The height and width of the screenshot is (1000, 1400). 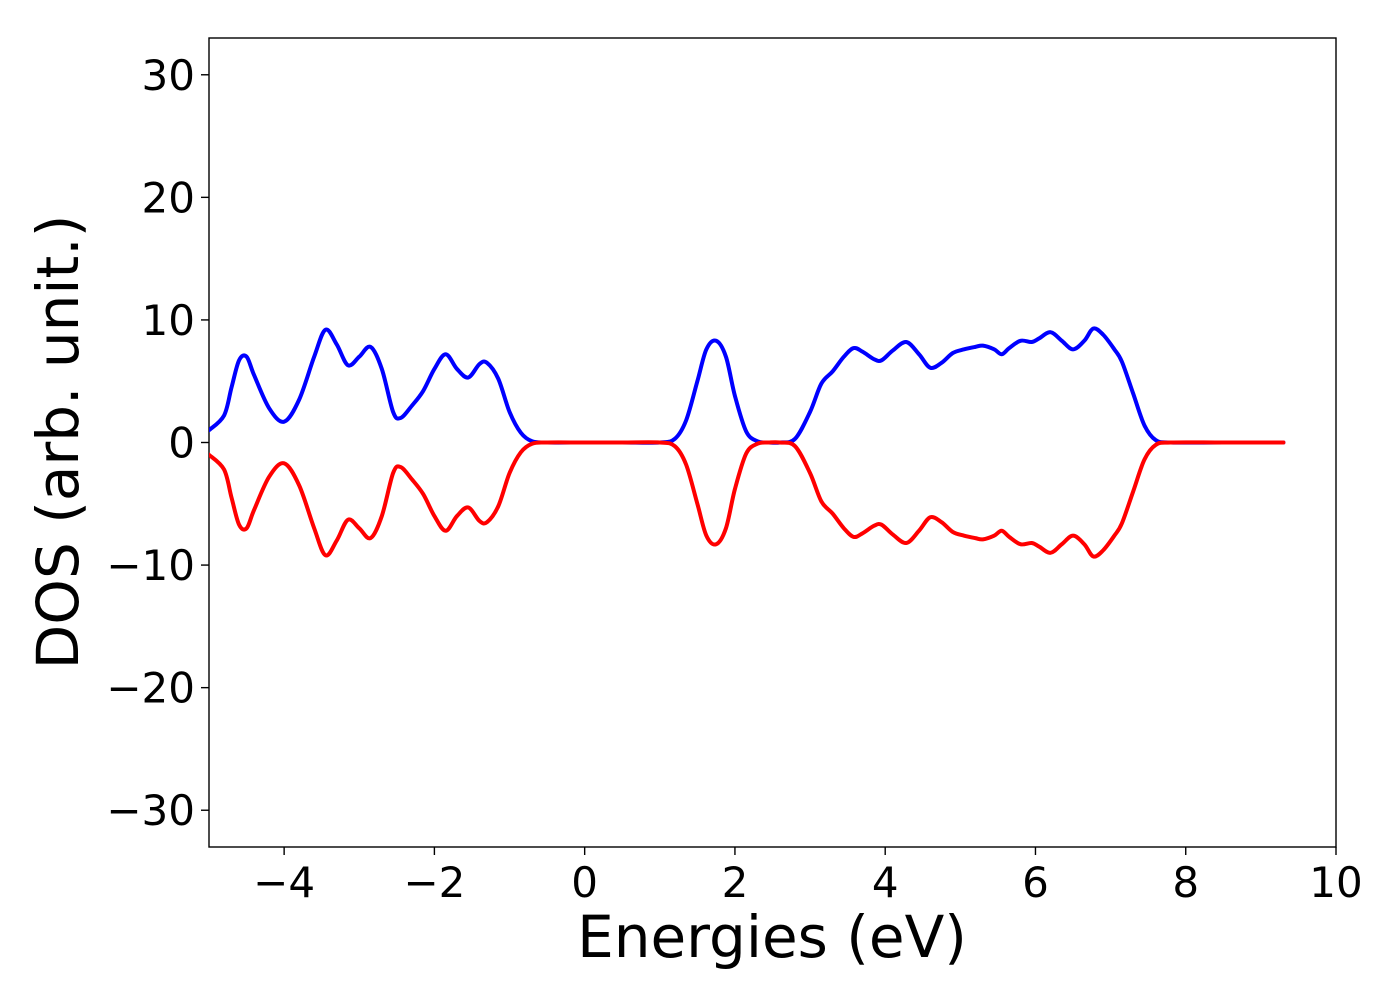 What do you see at coordinates (808, 877) in the screenshot?
I see `x-axis-ticks: −4 −2 0 2 4 6 8 10` at bounding box center [808, 877].